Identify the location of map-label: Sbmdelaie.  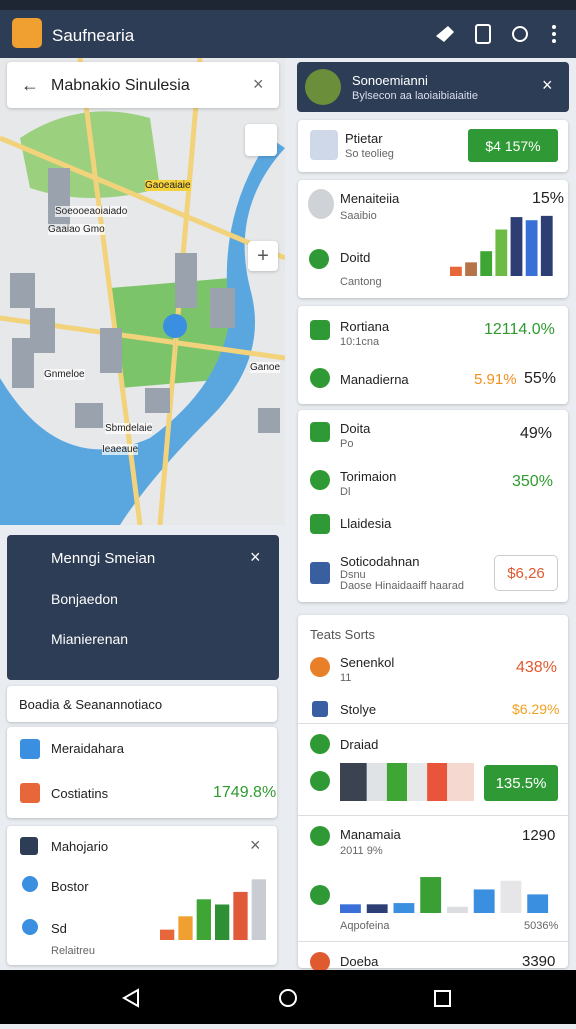
(129, 428).